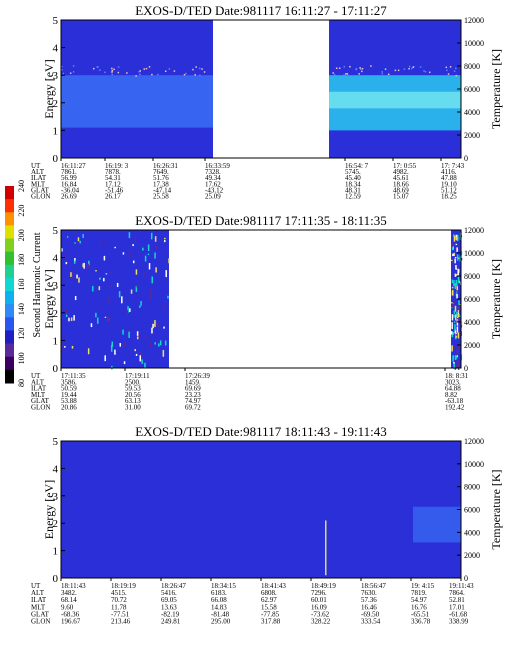 This screenshot has height=649, width=505. What do you see at coordinates (56, 21) in the screenshot?
I see `y-tick-label: 5` at bounding box center [56, 21].